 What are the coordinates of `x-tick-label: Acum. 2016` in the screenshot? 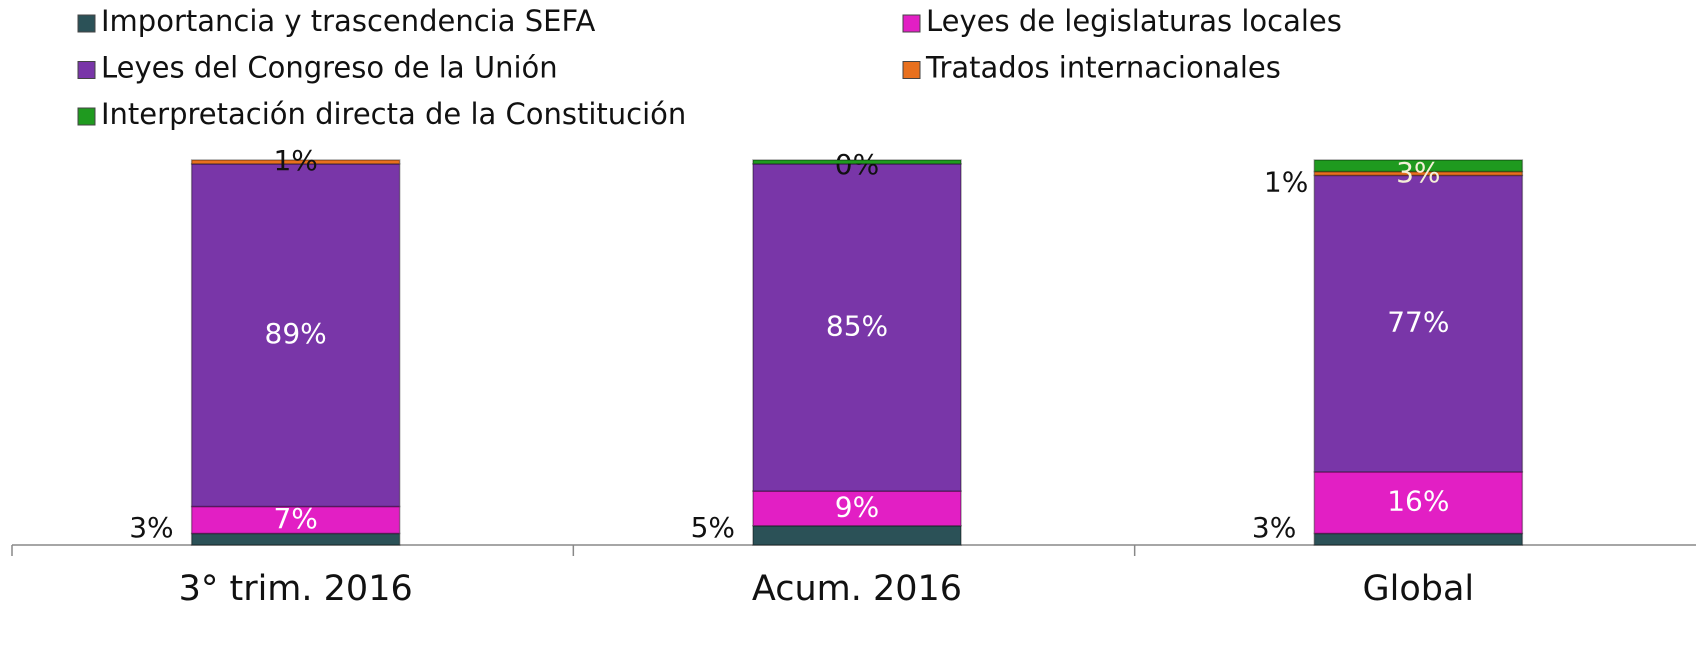 It's located at (857, 589).